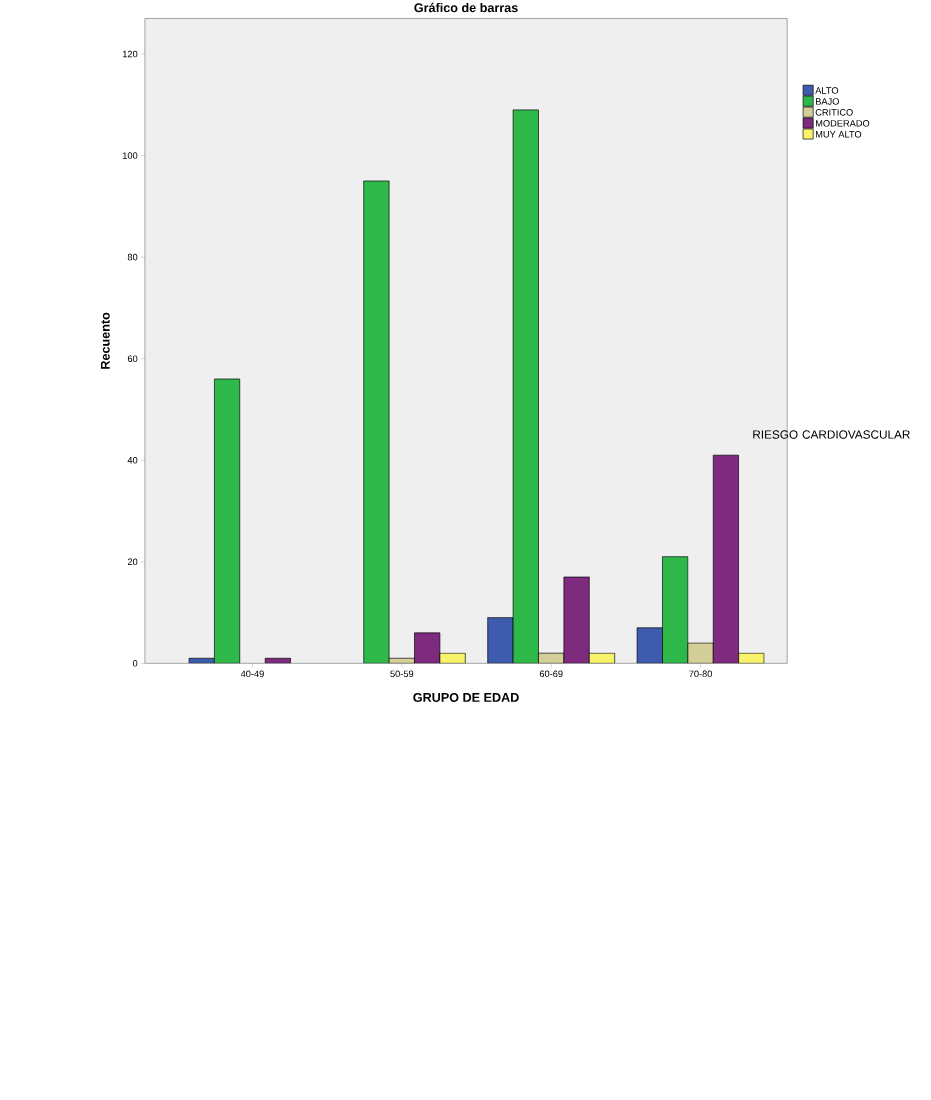 This screenshot has width=931, height=1100. I want to click on legend-label: MUY ALTO, so click(838, 134).